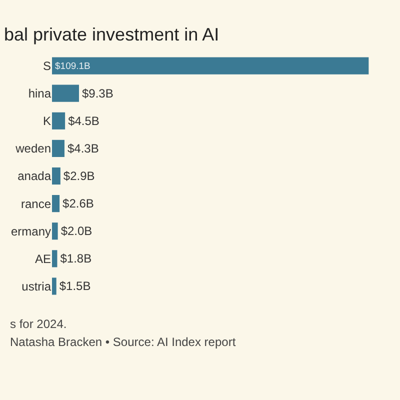 The height and width of the screenshot is (400, 400). Describe the element at coordinates (46, 121) in the screenshot. I see `y-tick-label: K` at that location.